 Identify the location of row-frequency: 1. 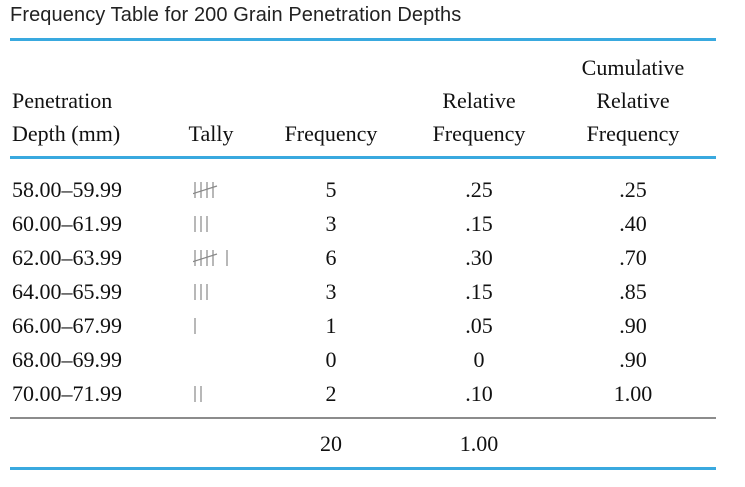
(331, 325).